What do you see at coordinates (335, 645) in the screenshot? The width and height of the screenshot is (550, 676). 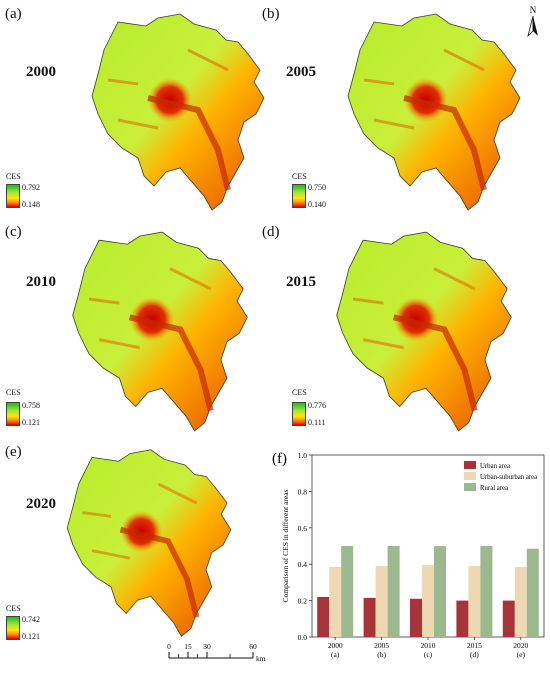 I see `x-tick-label: 2000` at bounding box center [335, 645].